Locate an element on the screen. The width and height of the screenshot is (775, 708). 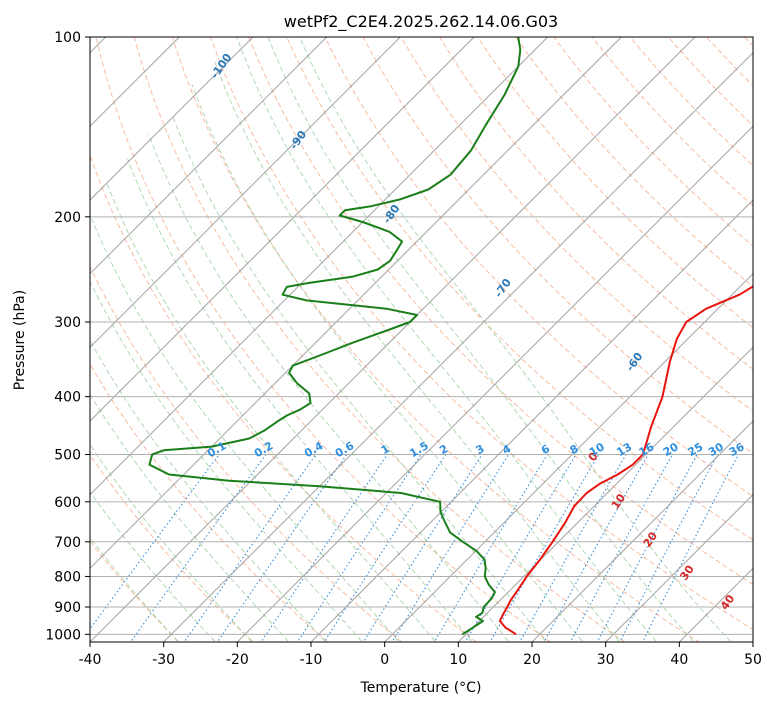
x-axis-ticks: -40 -30 -20 -10 0 10 20 30 40 50 is located at coordinates (420, 655).